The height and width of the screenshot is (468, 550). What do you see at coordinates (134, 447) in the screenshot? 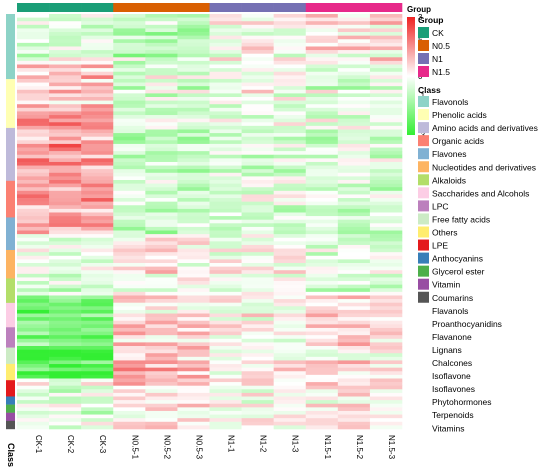
I see `sample-label: N0.5-1` at bounding box center [134, 447].